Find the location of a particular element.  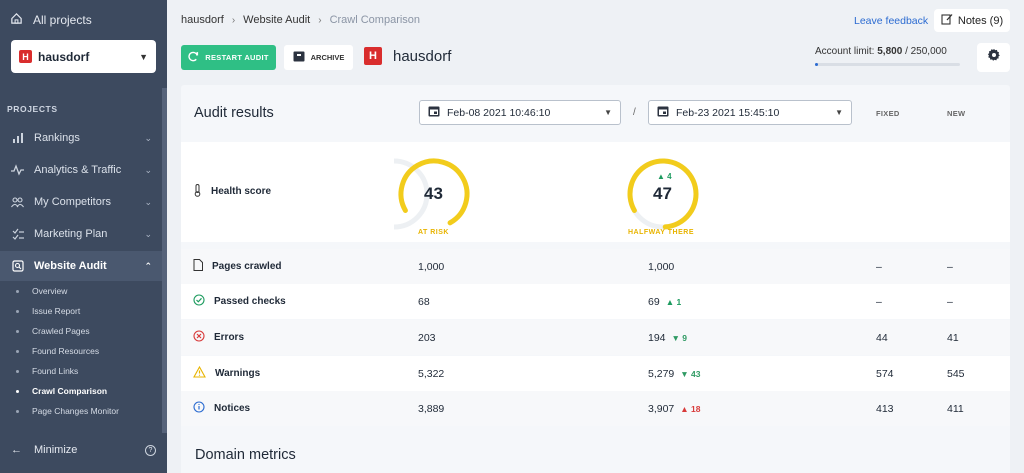

checklist-icon is located at coordinates (17, 234).